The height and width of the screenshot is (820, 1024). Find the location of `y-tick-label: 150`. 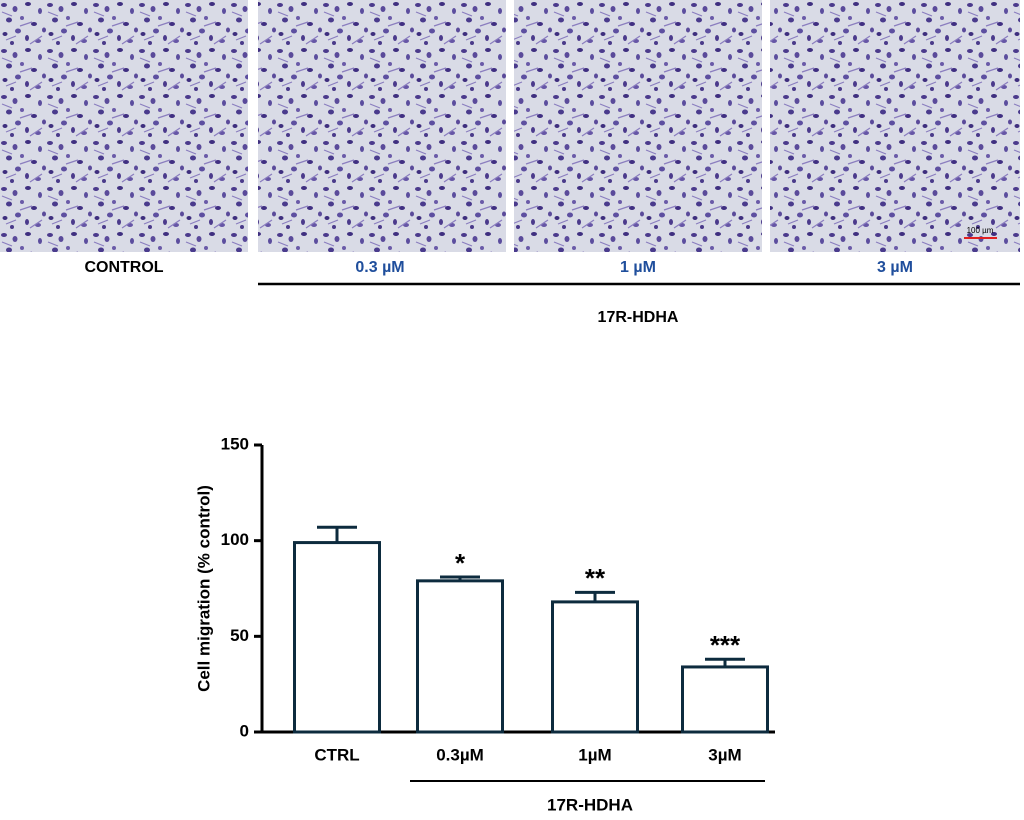

y-tick-label: 150 is located at coordinates (235, 443).